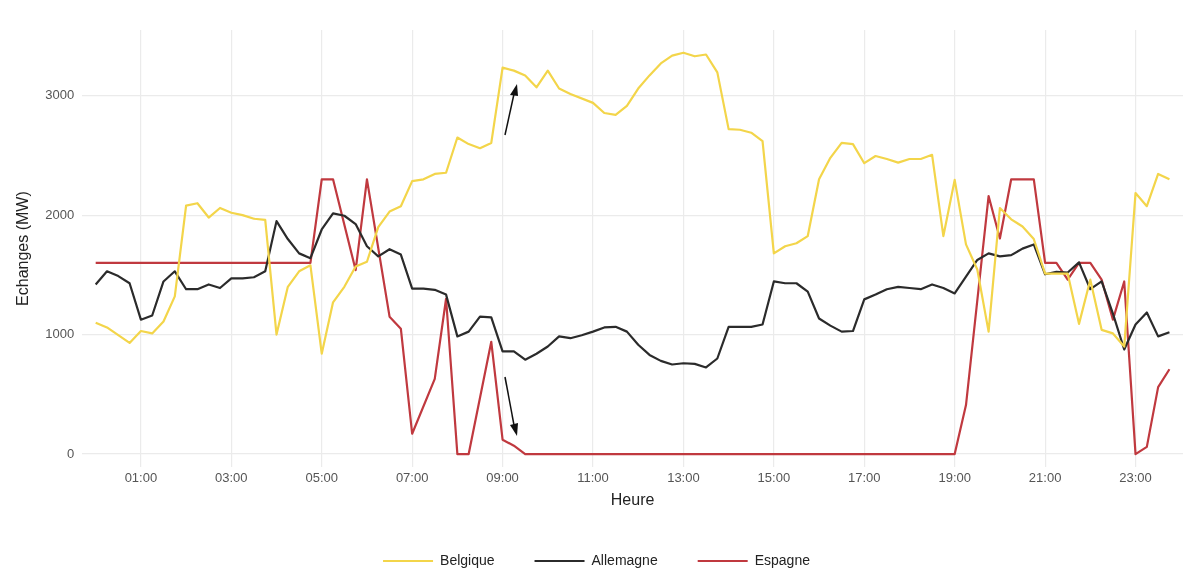 The height and width of the screenshot is (578, 1189). What do you see at coordinates (782, 559) in the screenshot?
I see `legend-label: Espagne` at bounding box center [782, 559].